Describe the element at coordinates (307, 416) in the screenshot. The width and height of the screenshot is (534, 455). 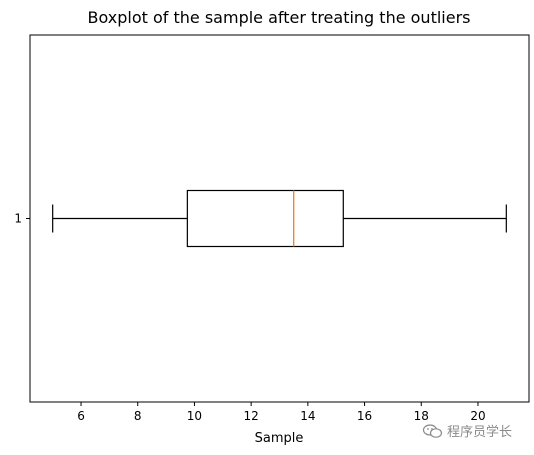
I see `x-tick-label: 14` at that location.